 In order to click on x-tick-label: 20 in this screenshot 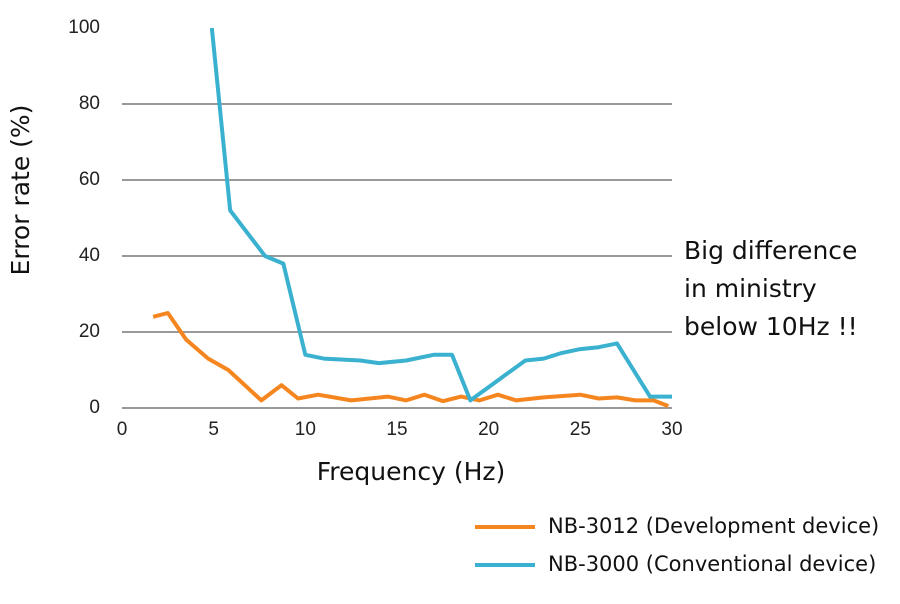, I will do `click(488, 429)`.